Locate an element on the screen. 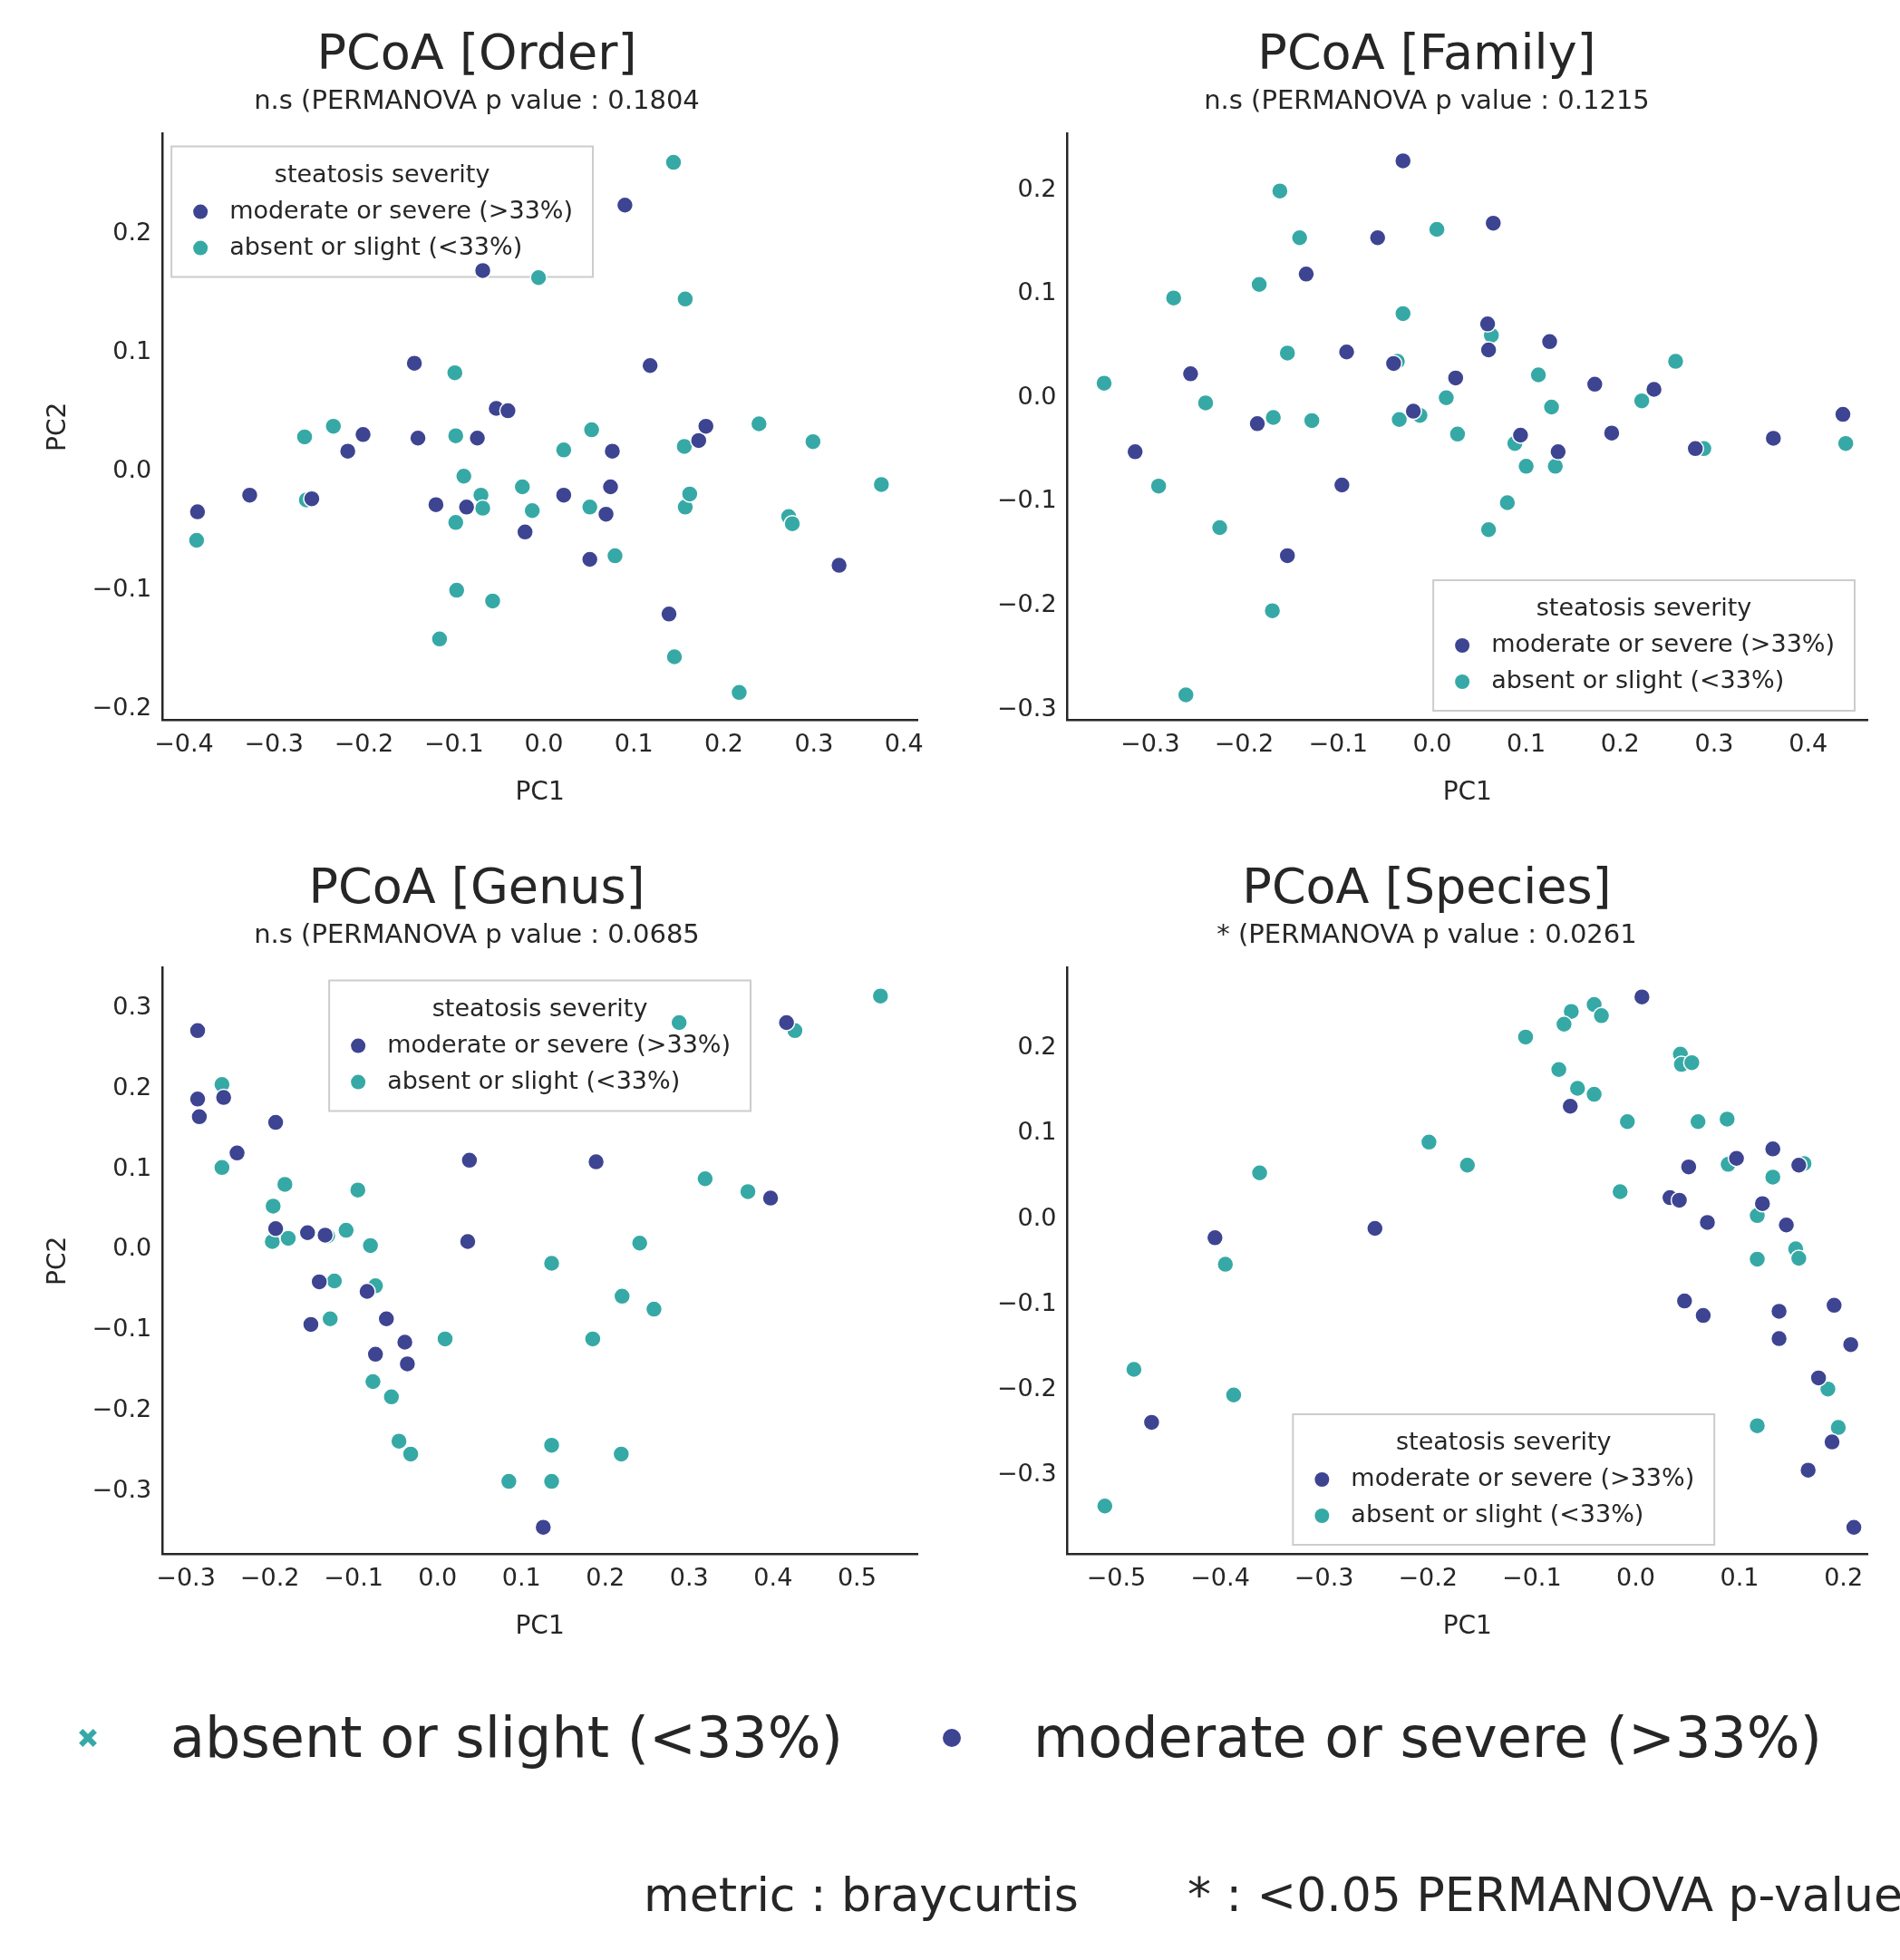  chart-title: PCoA [Order] is located at coordinates (477, 53).